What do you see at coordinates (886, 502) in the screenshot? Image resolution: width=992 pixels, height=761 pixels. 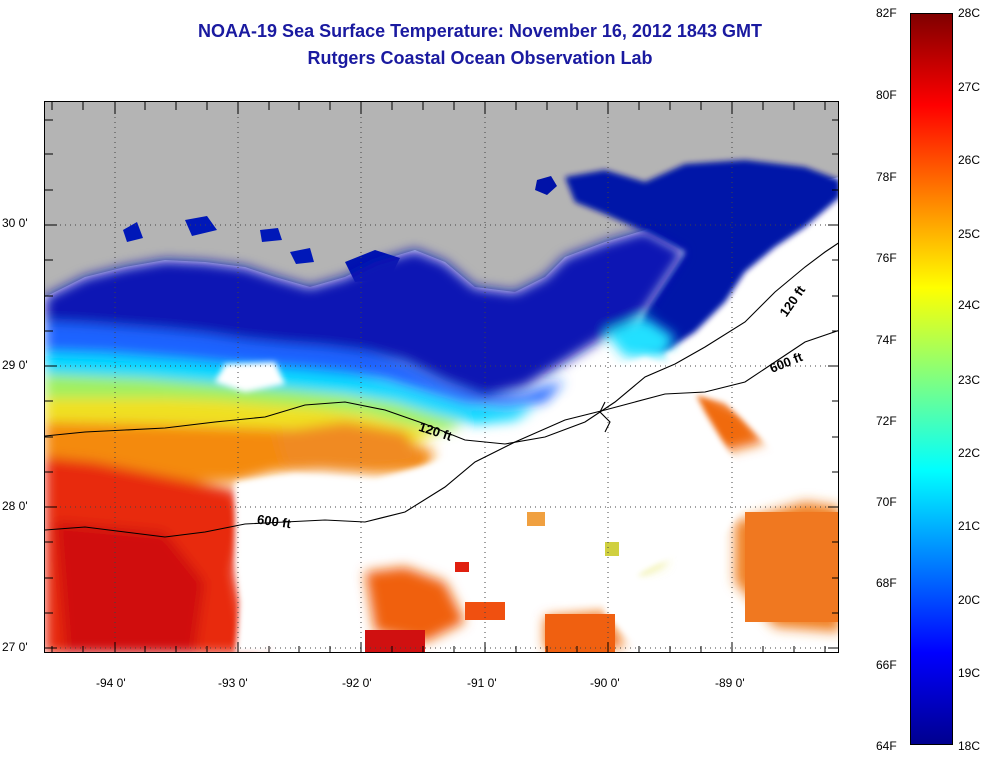 I see `colorbar-f-70: 70F` at bounding box center [886, 502].